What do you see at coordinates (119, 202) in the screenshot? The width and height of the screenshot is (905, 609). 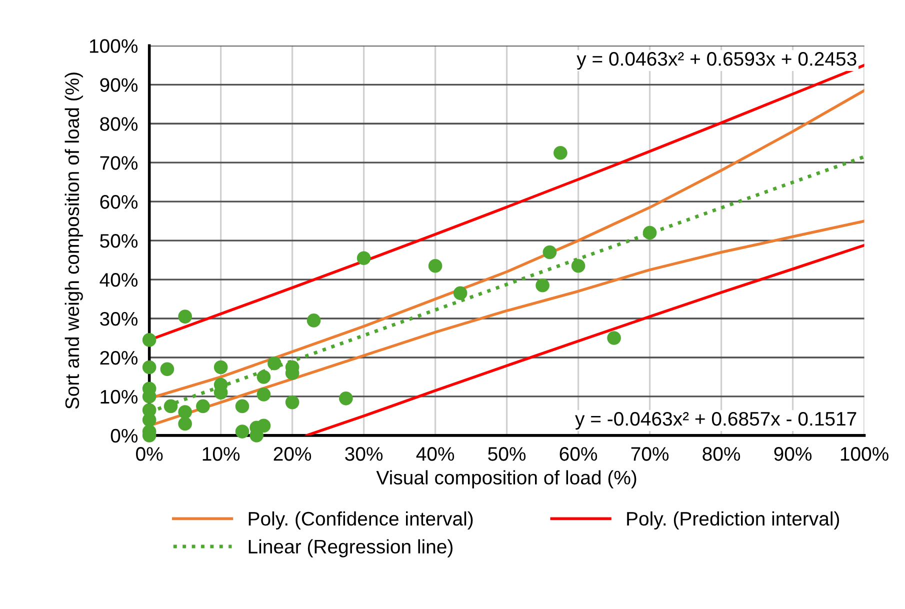 I see `y-tick-label: 60%` at bounding box center [119, 202].